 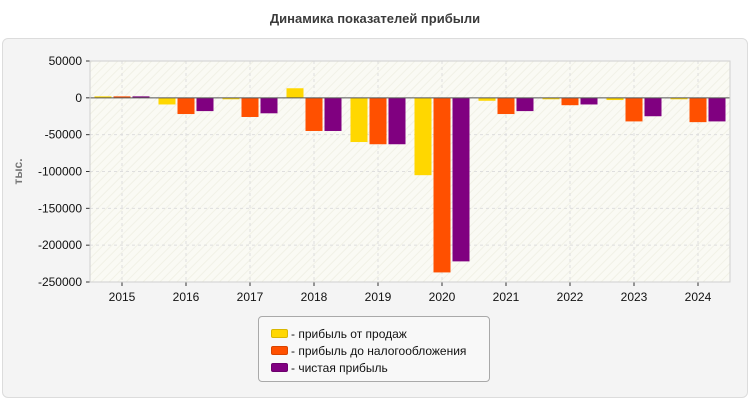 I want to click on y-tick-label: -100000, so click(x=60, y=172).